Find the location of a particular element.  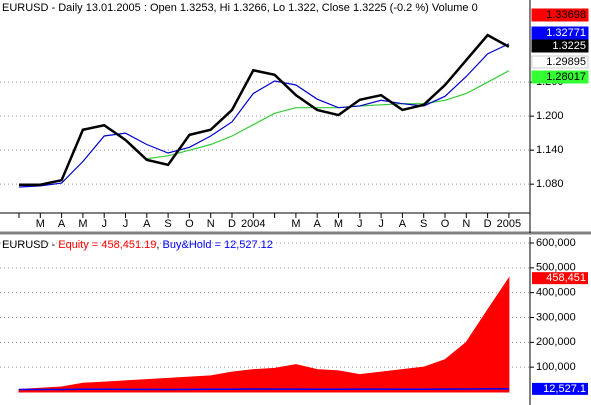

y-tick-label: 600,000 is located at coordinates (556, 243).